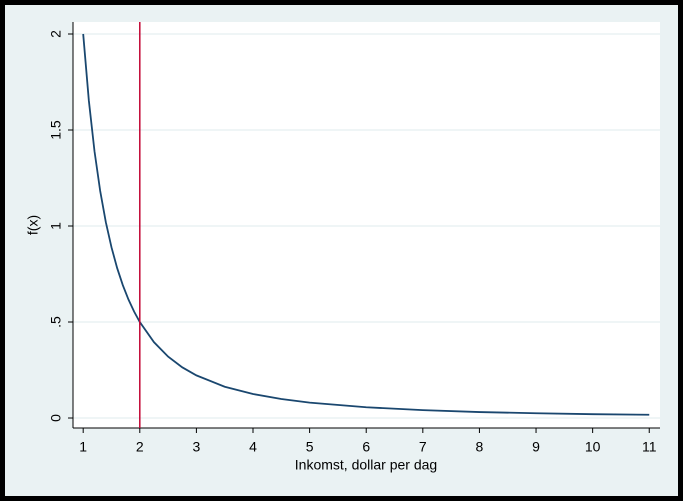 This screenshot has width=683, height=501. What do you see at coordinates (593, 447) in the screenshot?
I see `x-tick-label: 10` at bounding box center [593, 447].